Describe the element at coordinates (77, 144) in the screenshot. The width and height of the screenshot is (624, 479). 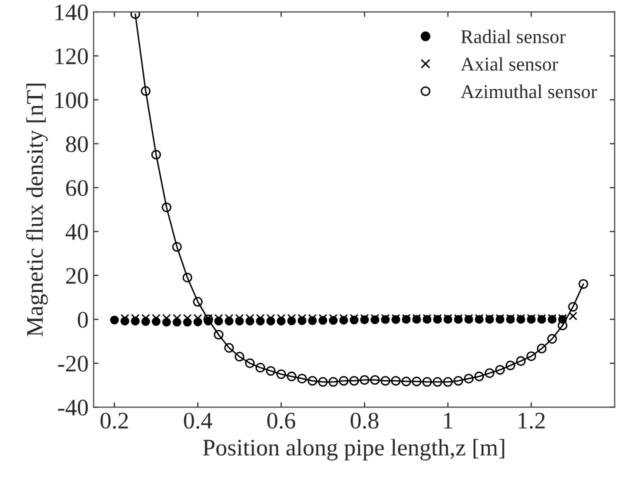
I see `y-tick-label: 80` at that location.